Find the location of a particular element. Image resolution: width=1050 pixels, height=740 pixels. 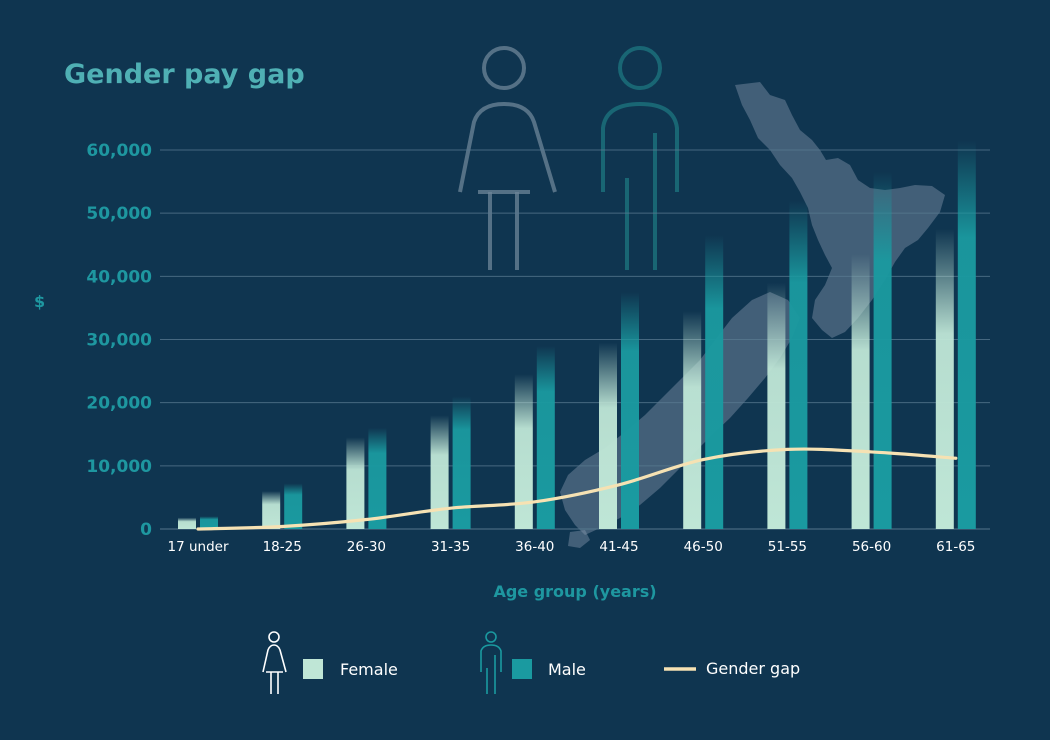

legend-female-figure-icon is located at coordinates (274, 662).